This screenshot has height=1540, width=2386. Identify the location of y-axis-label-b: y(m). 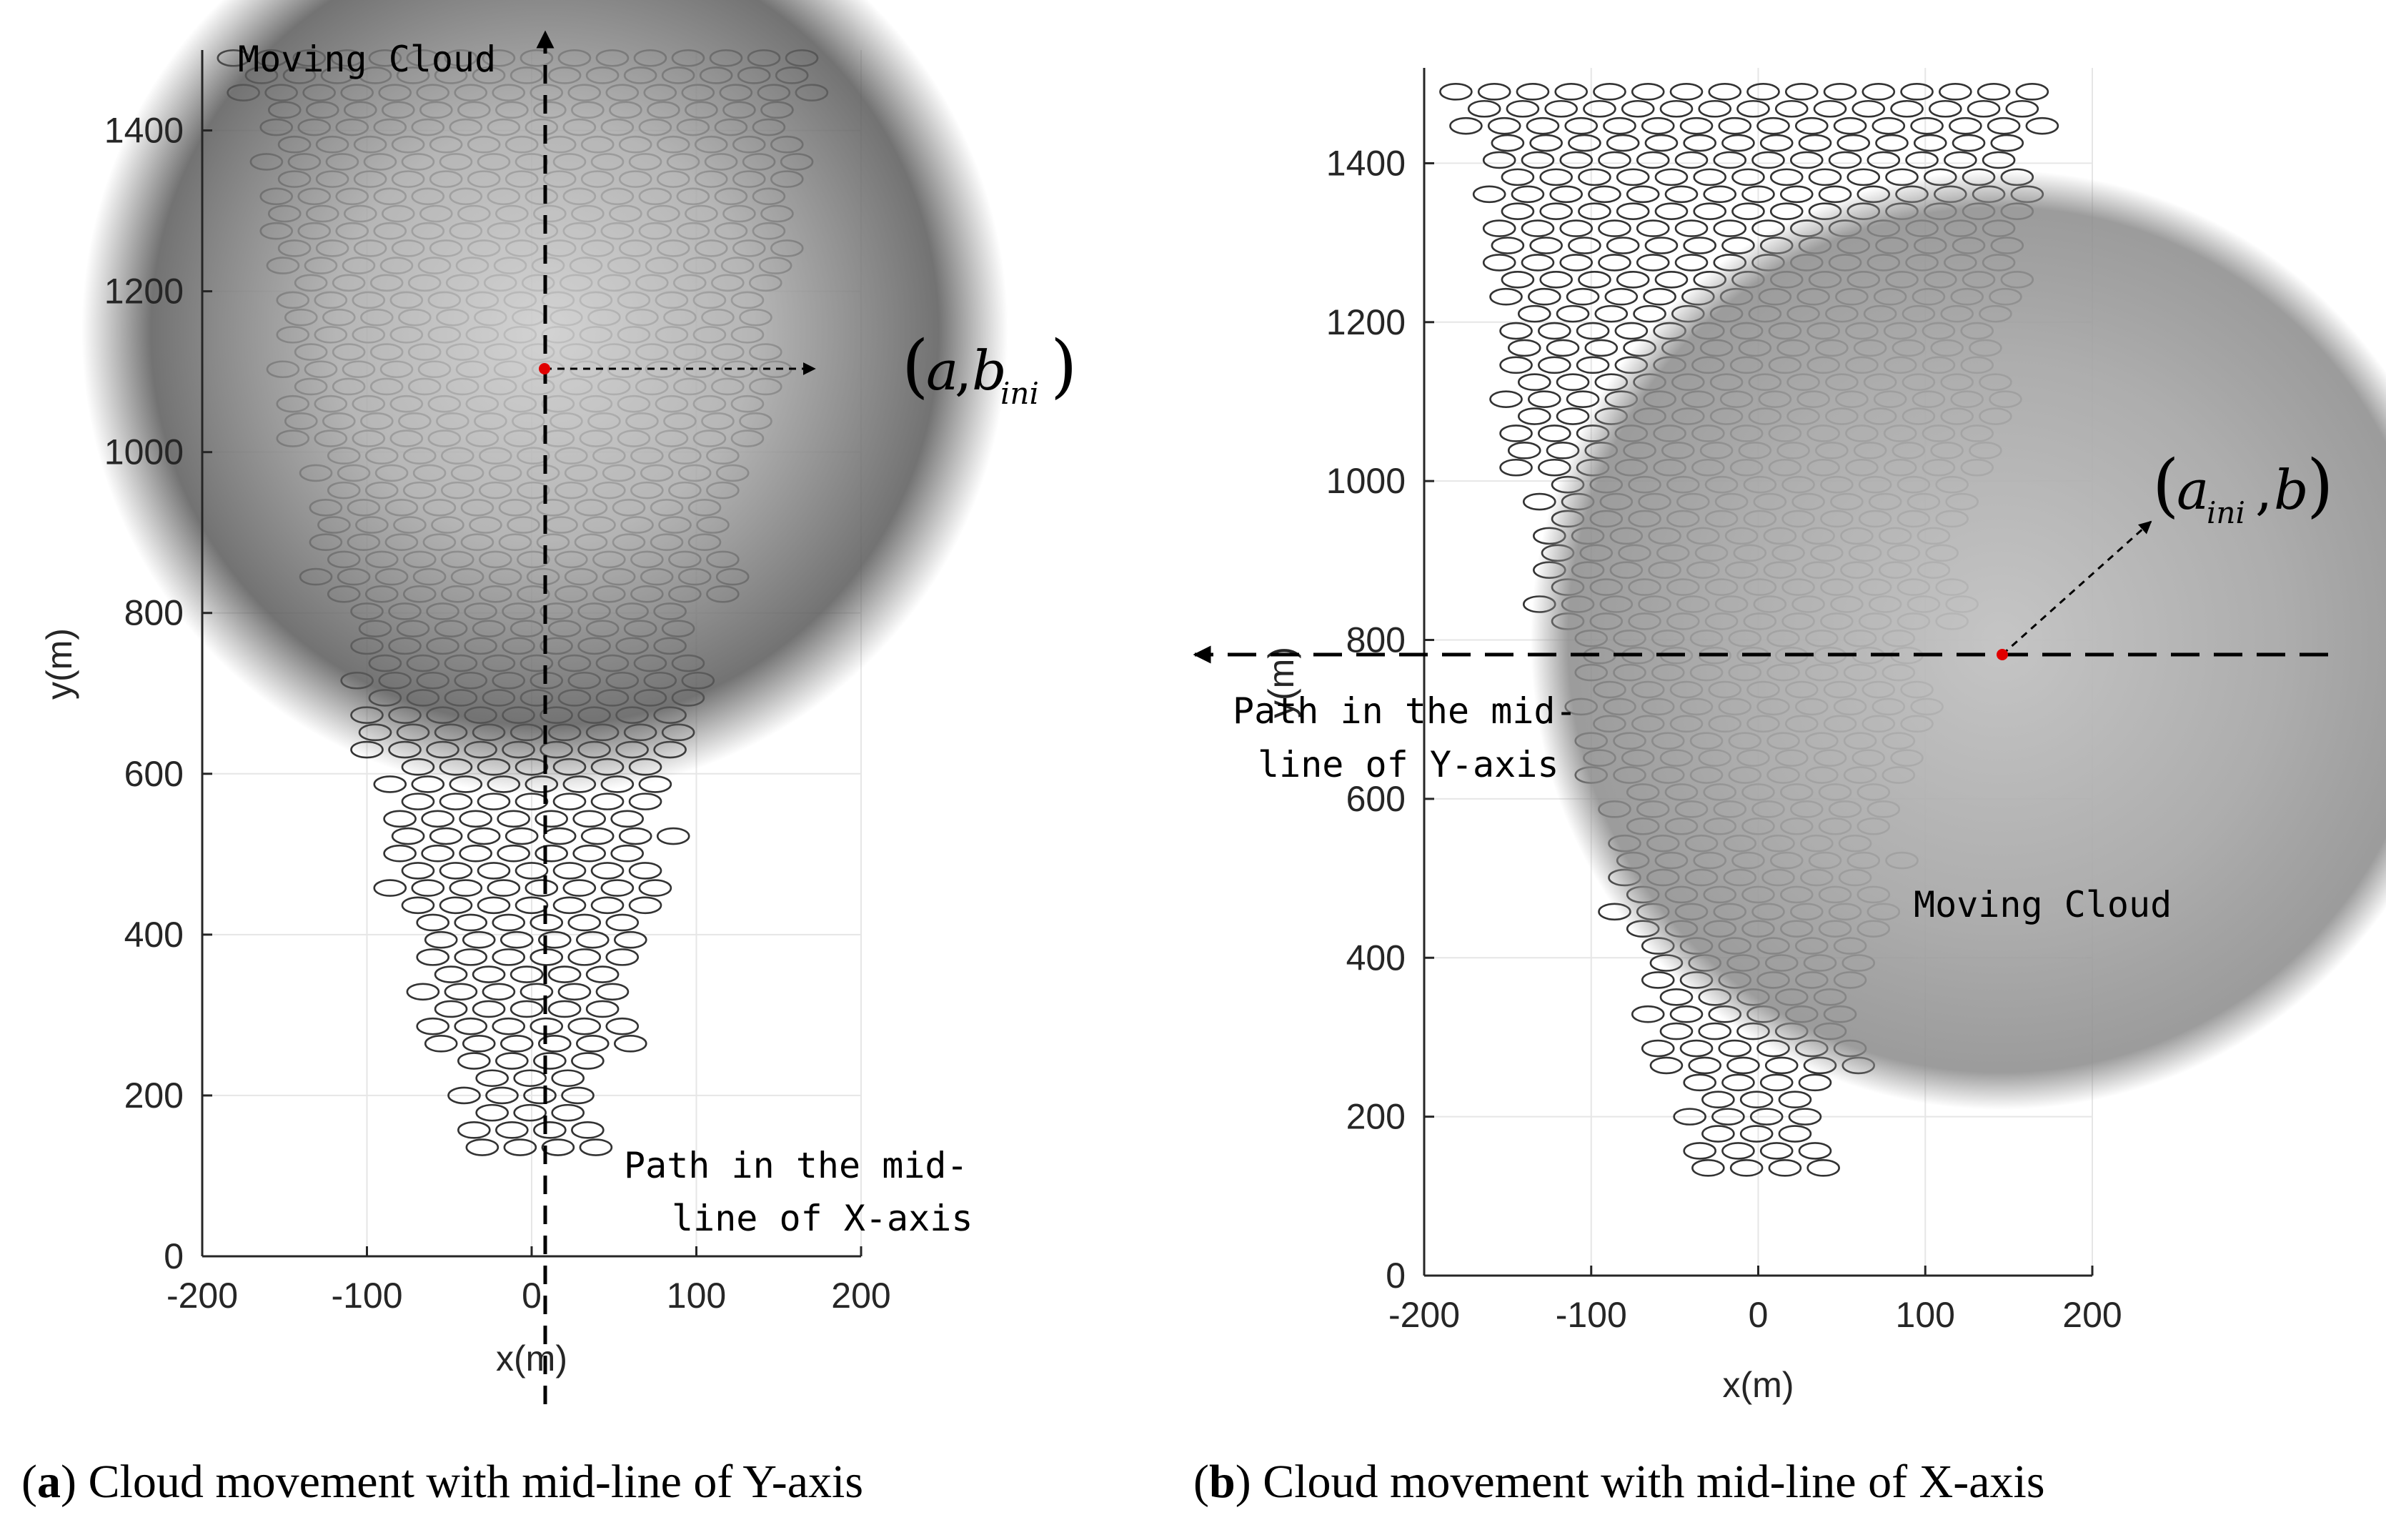
(1281, 682).